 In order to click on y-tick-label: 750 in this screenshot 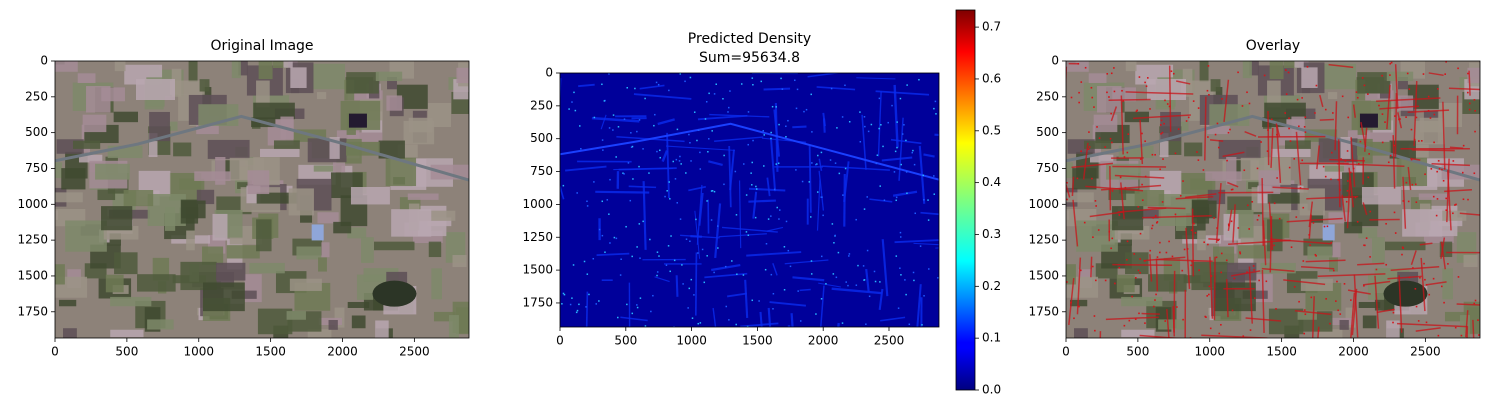, I will do `click(541, 171)`.